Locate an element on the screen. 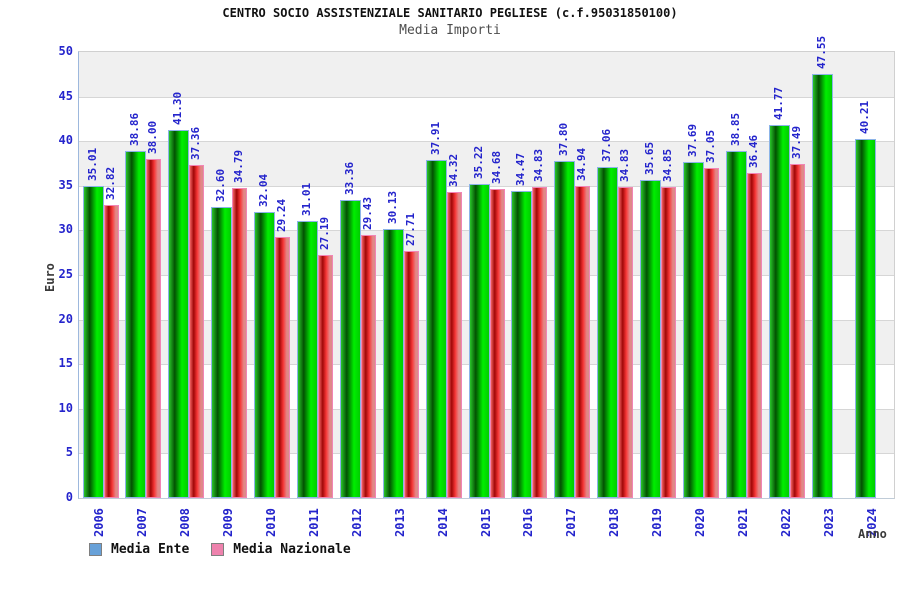 The image size is (900, 600). bar-value-label: 30.13 is located at coordinates (392, 207).